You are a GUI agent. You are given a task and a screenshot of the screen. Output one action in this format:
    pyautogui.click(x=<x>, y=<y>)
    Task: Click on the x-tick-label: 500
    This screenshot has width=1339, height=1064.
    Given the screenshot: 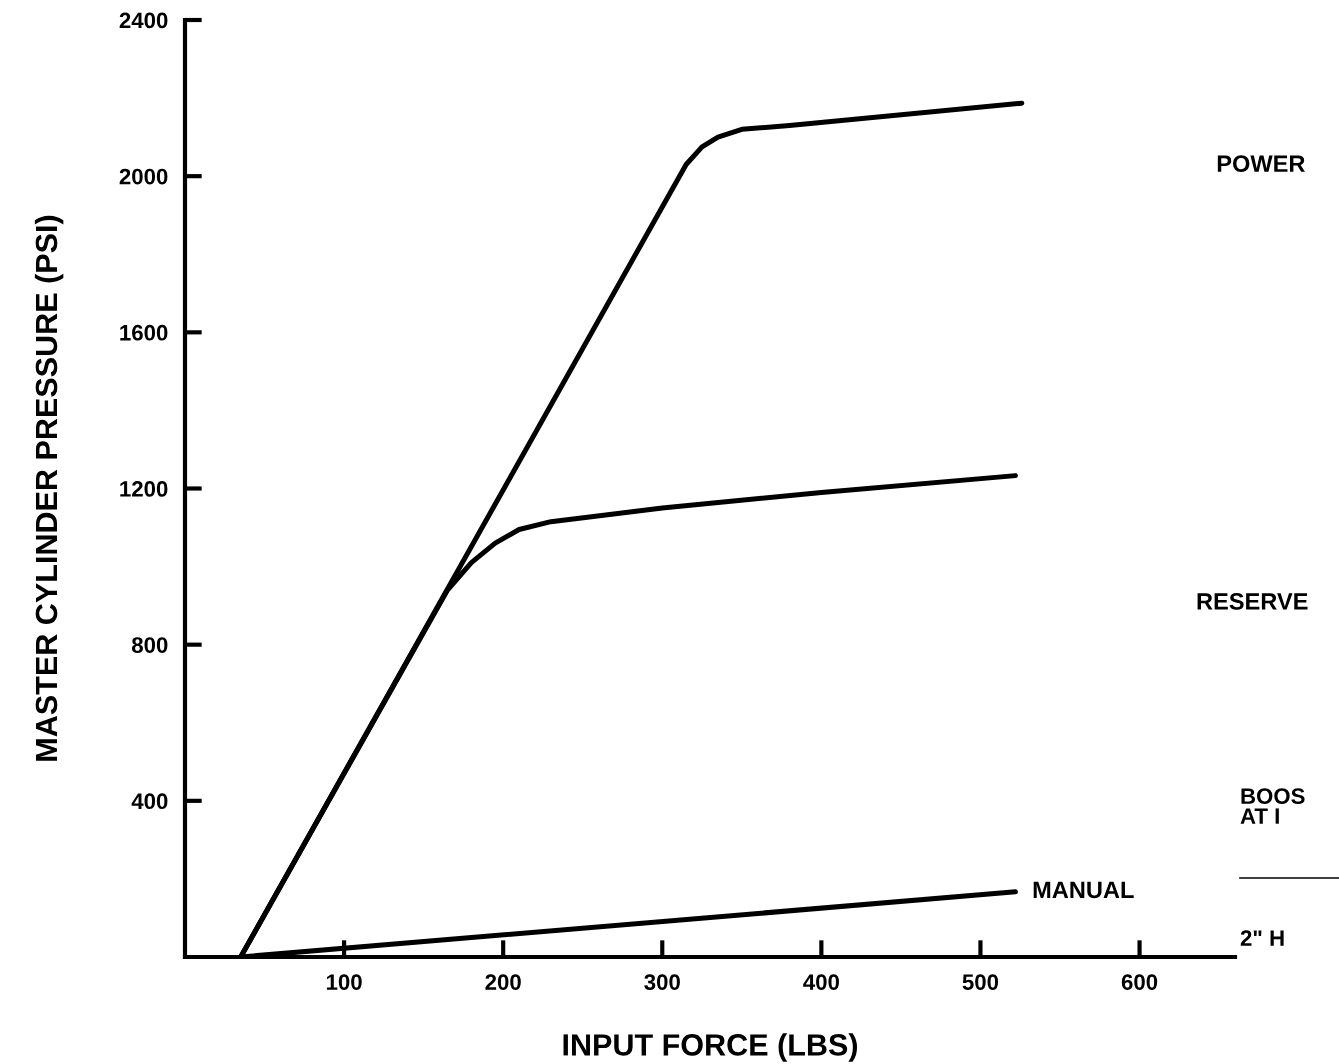 What is the action you would take?
    pyautogui.click(x=980, y=982)
    